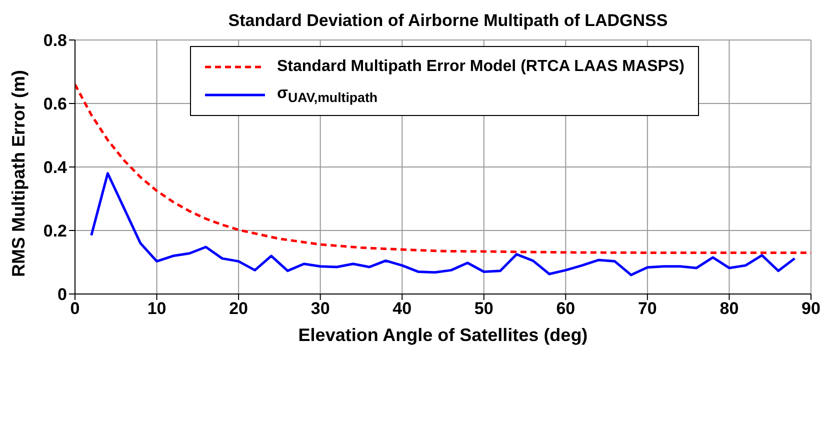  Describe the element at coordinates (320, 308) in the screenshot. I see `x-tick-label: 30` at that location.